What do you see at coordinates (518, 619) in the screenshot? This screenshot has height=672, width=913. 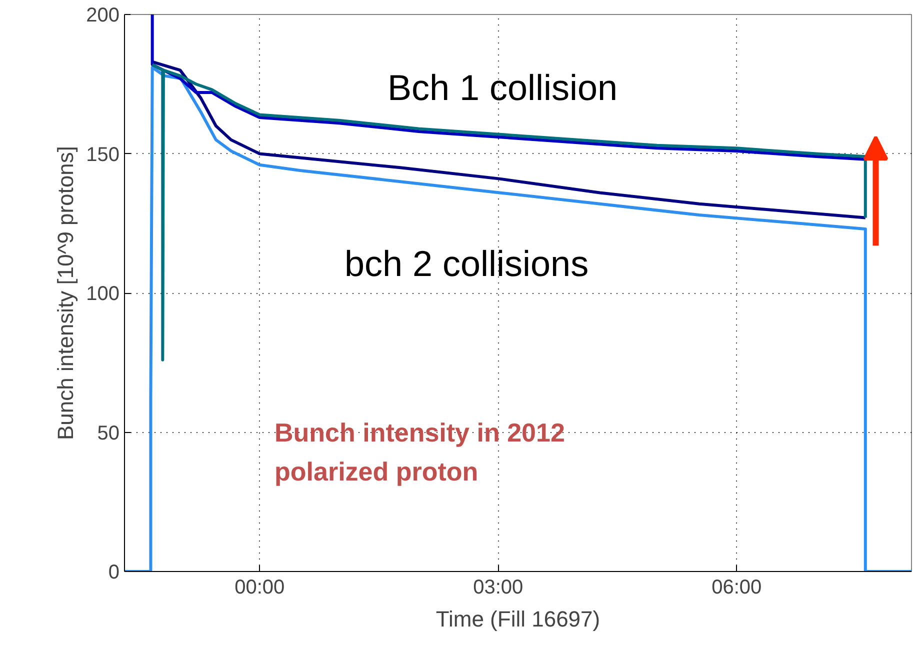 I see `x-axis-title: Time (Fill 16697)` at bounding box center [518, 619].